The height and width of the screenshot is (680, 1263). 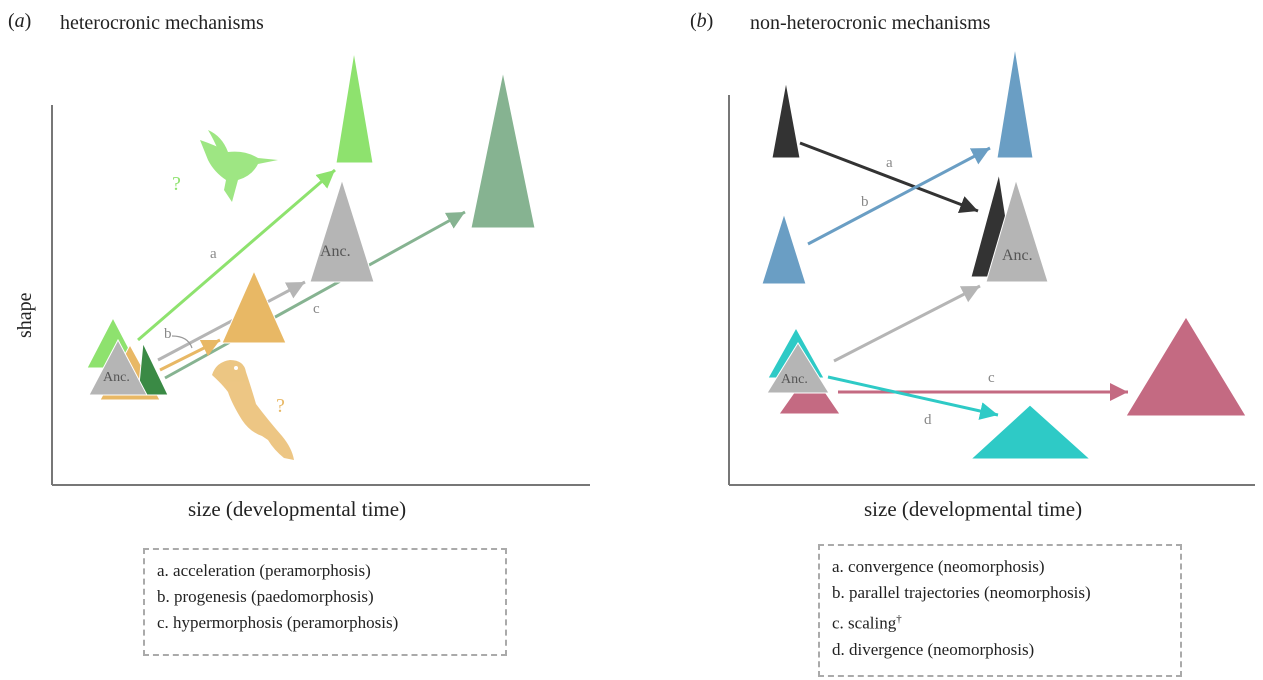 What do you see at coordinates (798, 368) in the screenshot?
I see `triangle-ancestor-b-grey` at bounding box center [798, 368].